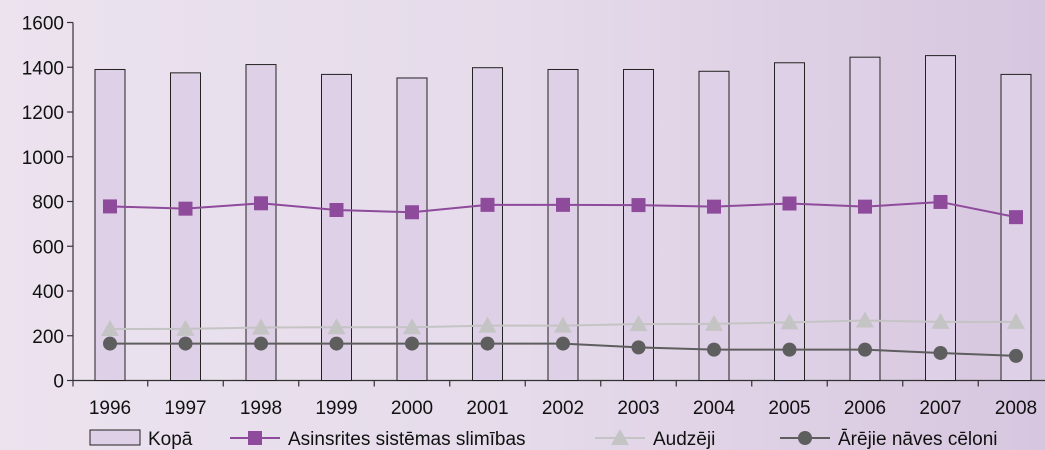 The image size is (1045, 450). I want to click on y-tick-label: 400, so click(48, 292).